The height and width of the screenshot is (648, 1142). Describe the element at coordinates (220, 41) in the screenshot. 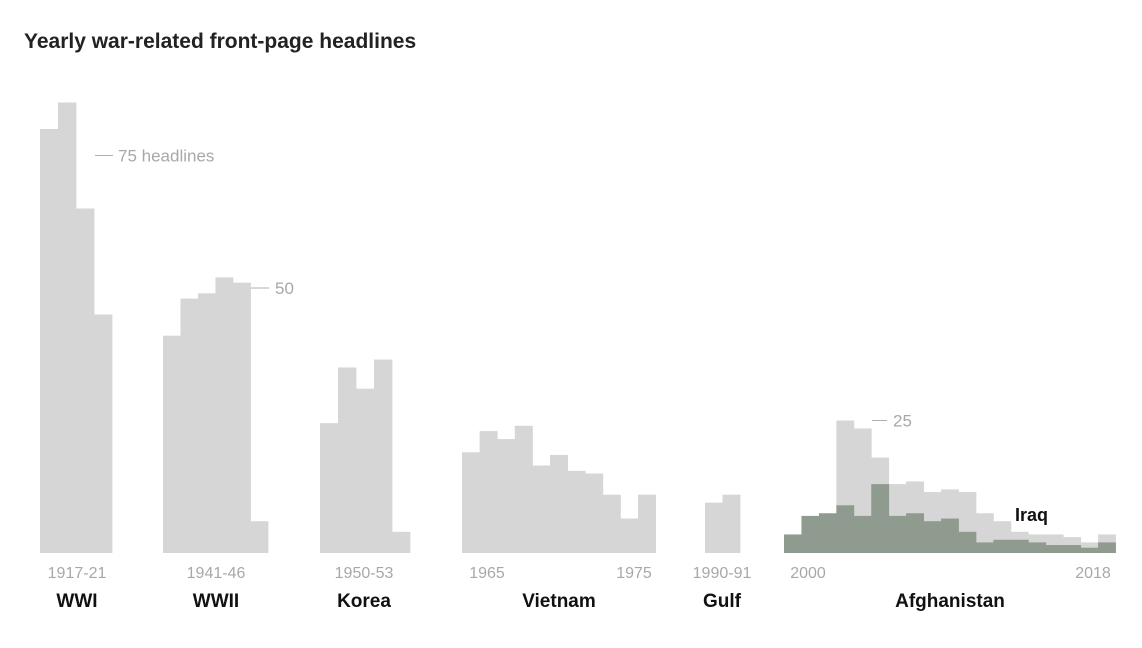

I see `chart-title: Yearly war-related front-page headlines` at that location.